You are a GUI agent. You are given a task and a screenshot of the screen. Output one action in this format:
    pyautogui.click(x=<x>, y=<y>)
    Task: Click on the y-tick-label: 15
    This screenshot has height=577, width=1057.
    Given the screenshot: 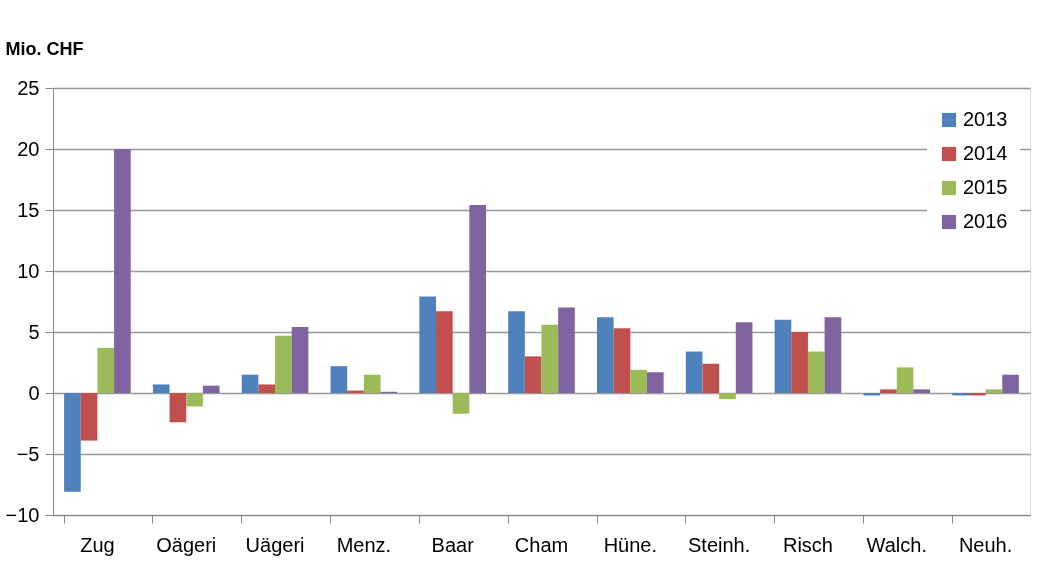 What is the action you would take?
    pyautogui.click(x=28, y=209)
    